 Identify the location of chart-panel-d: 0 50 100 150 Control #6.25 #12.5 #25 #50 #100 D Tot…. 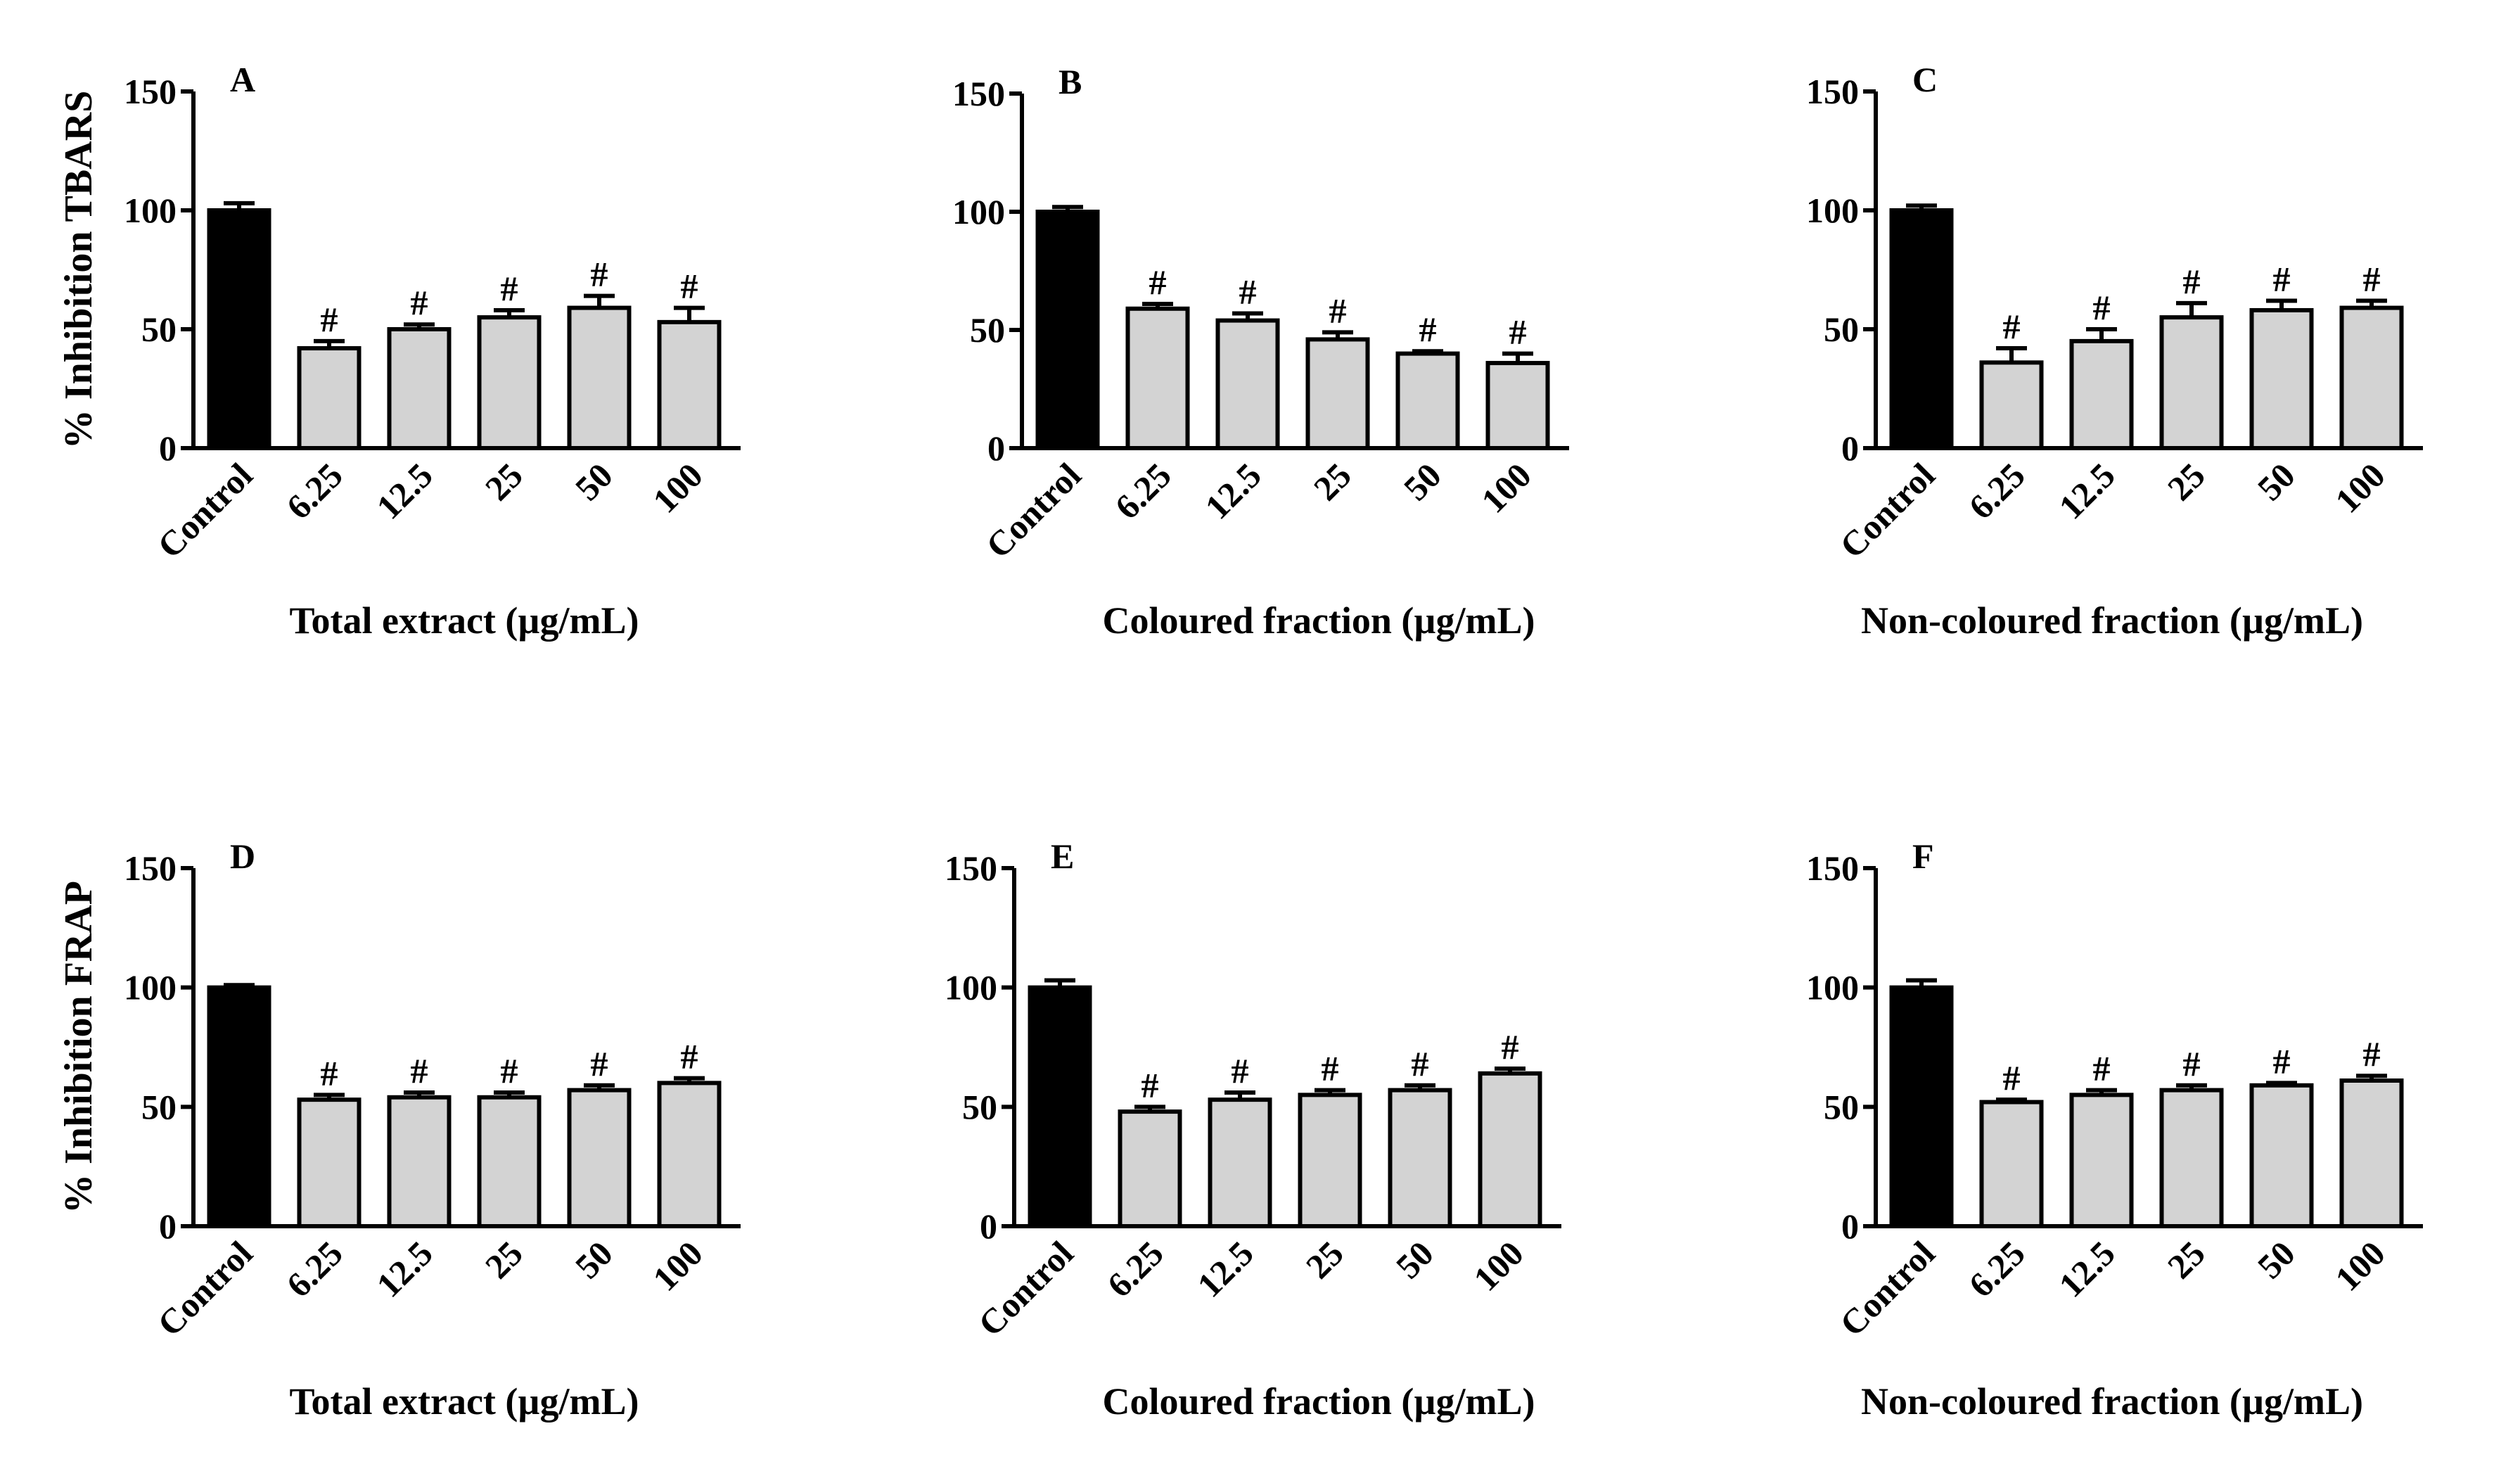
(399, 1129).